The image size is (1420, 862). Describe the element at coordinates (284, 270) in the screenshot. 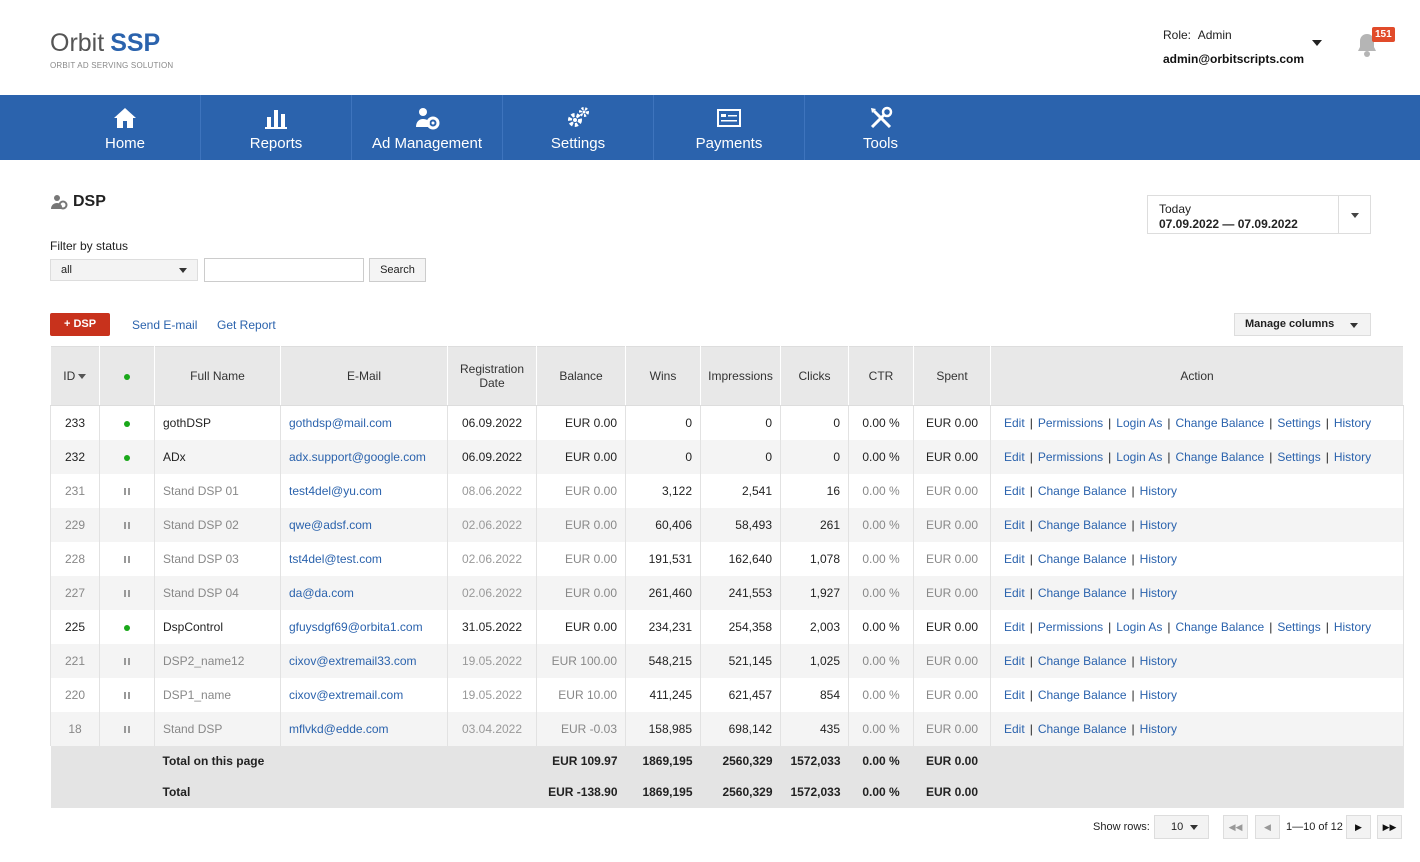

I see `search-input` at that location.